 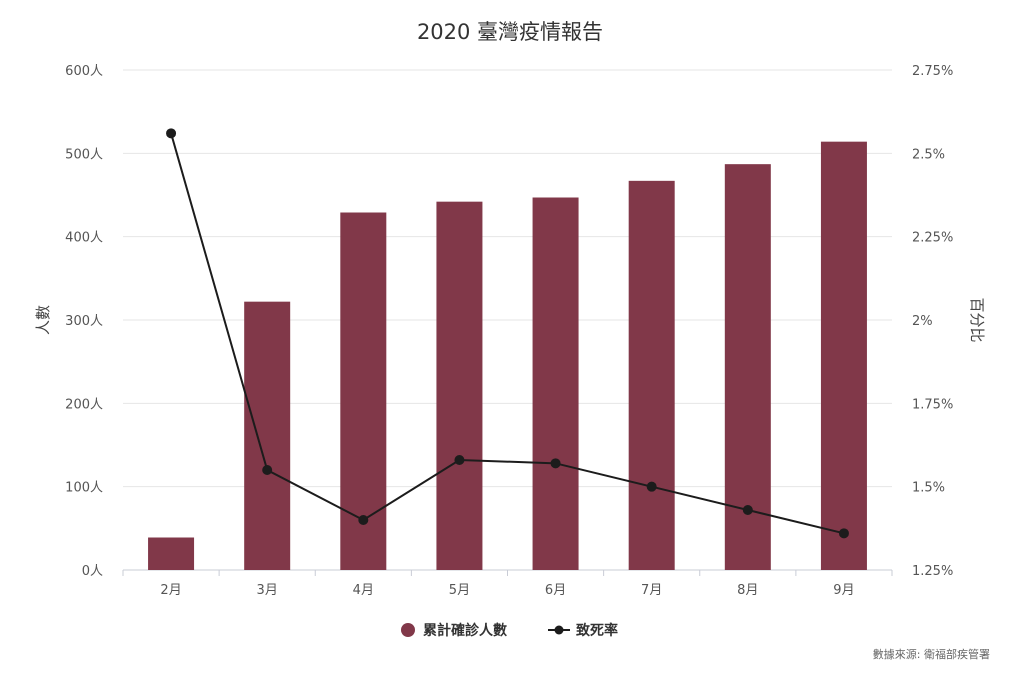 What do you see at coordinates (555, 590) in the screenshot?
I see `x-tick-label: 6月` at bounding box center [555, 590].